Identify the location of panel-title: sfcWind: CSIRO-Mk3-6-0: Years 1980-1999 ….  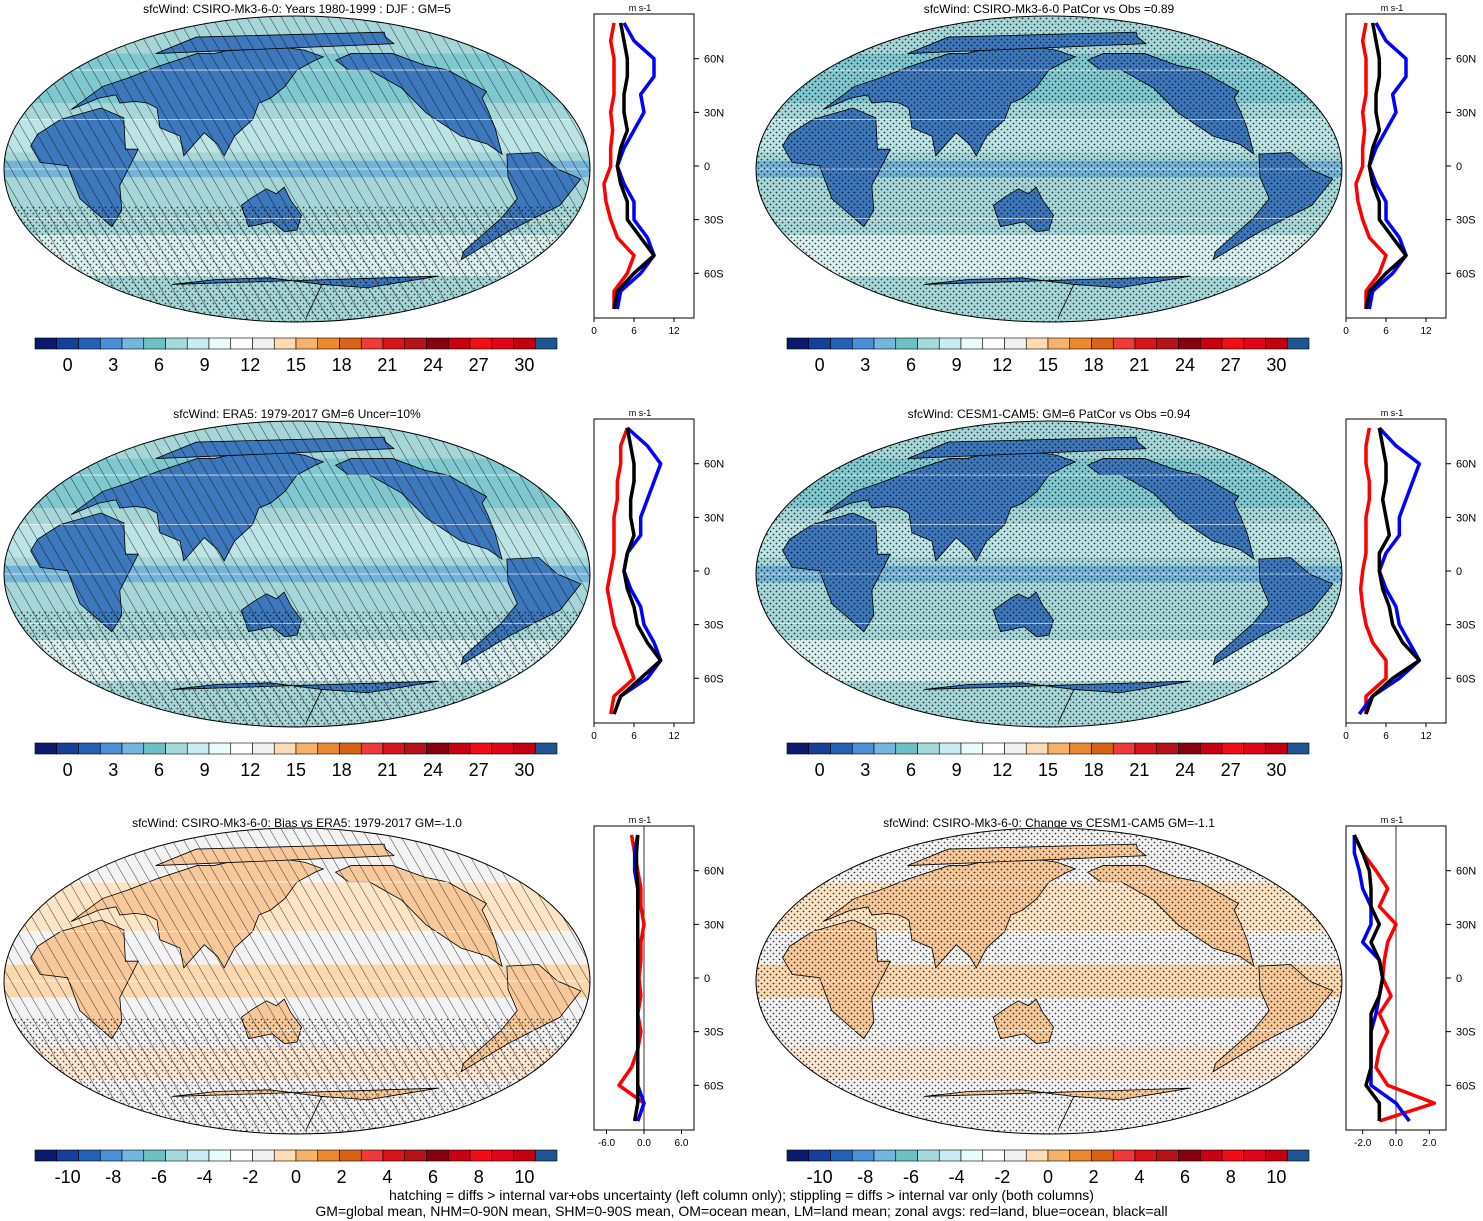
(297, 9).